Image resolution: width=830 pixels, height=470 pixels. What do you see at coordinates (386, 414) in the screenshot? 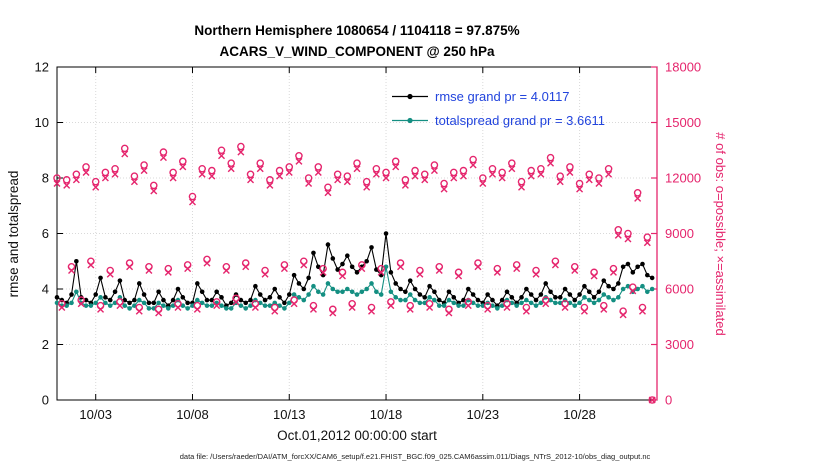
I see `x-tick-label: 10/18` at bounding box center [386, 414].